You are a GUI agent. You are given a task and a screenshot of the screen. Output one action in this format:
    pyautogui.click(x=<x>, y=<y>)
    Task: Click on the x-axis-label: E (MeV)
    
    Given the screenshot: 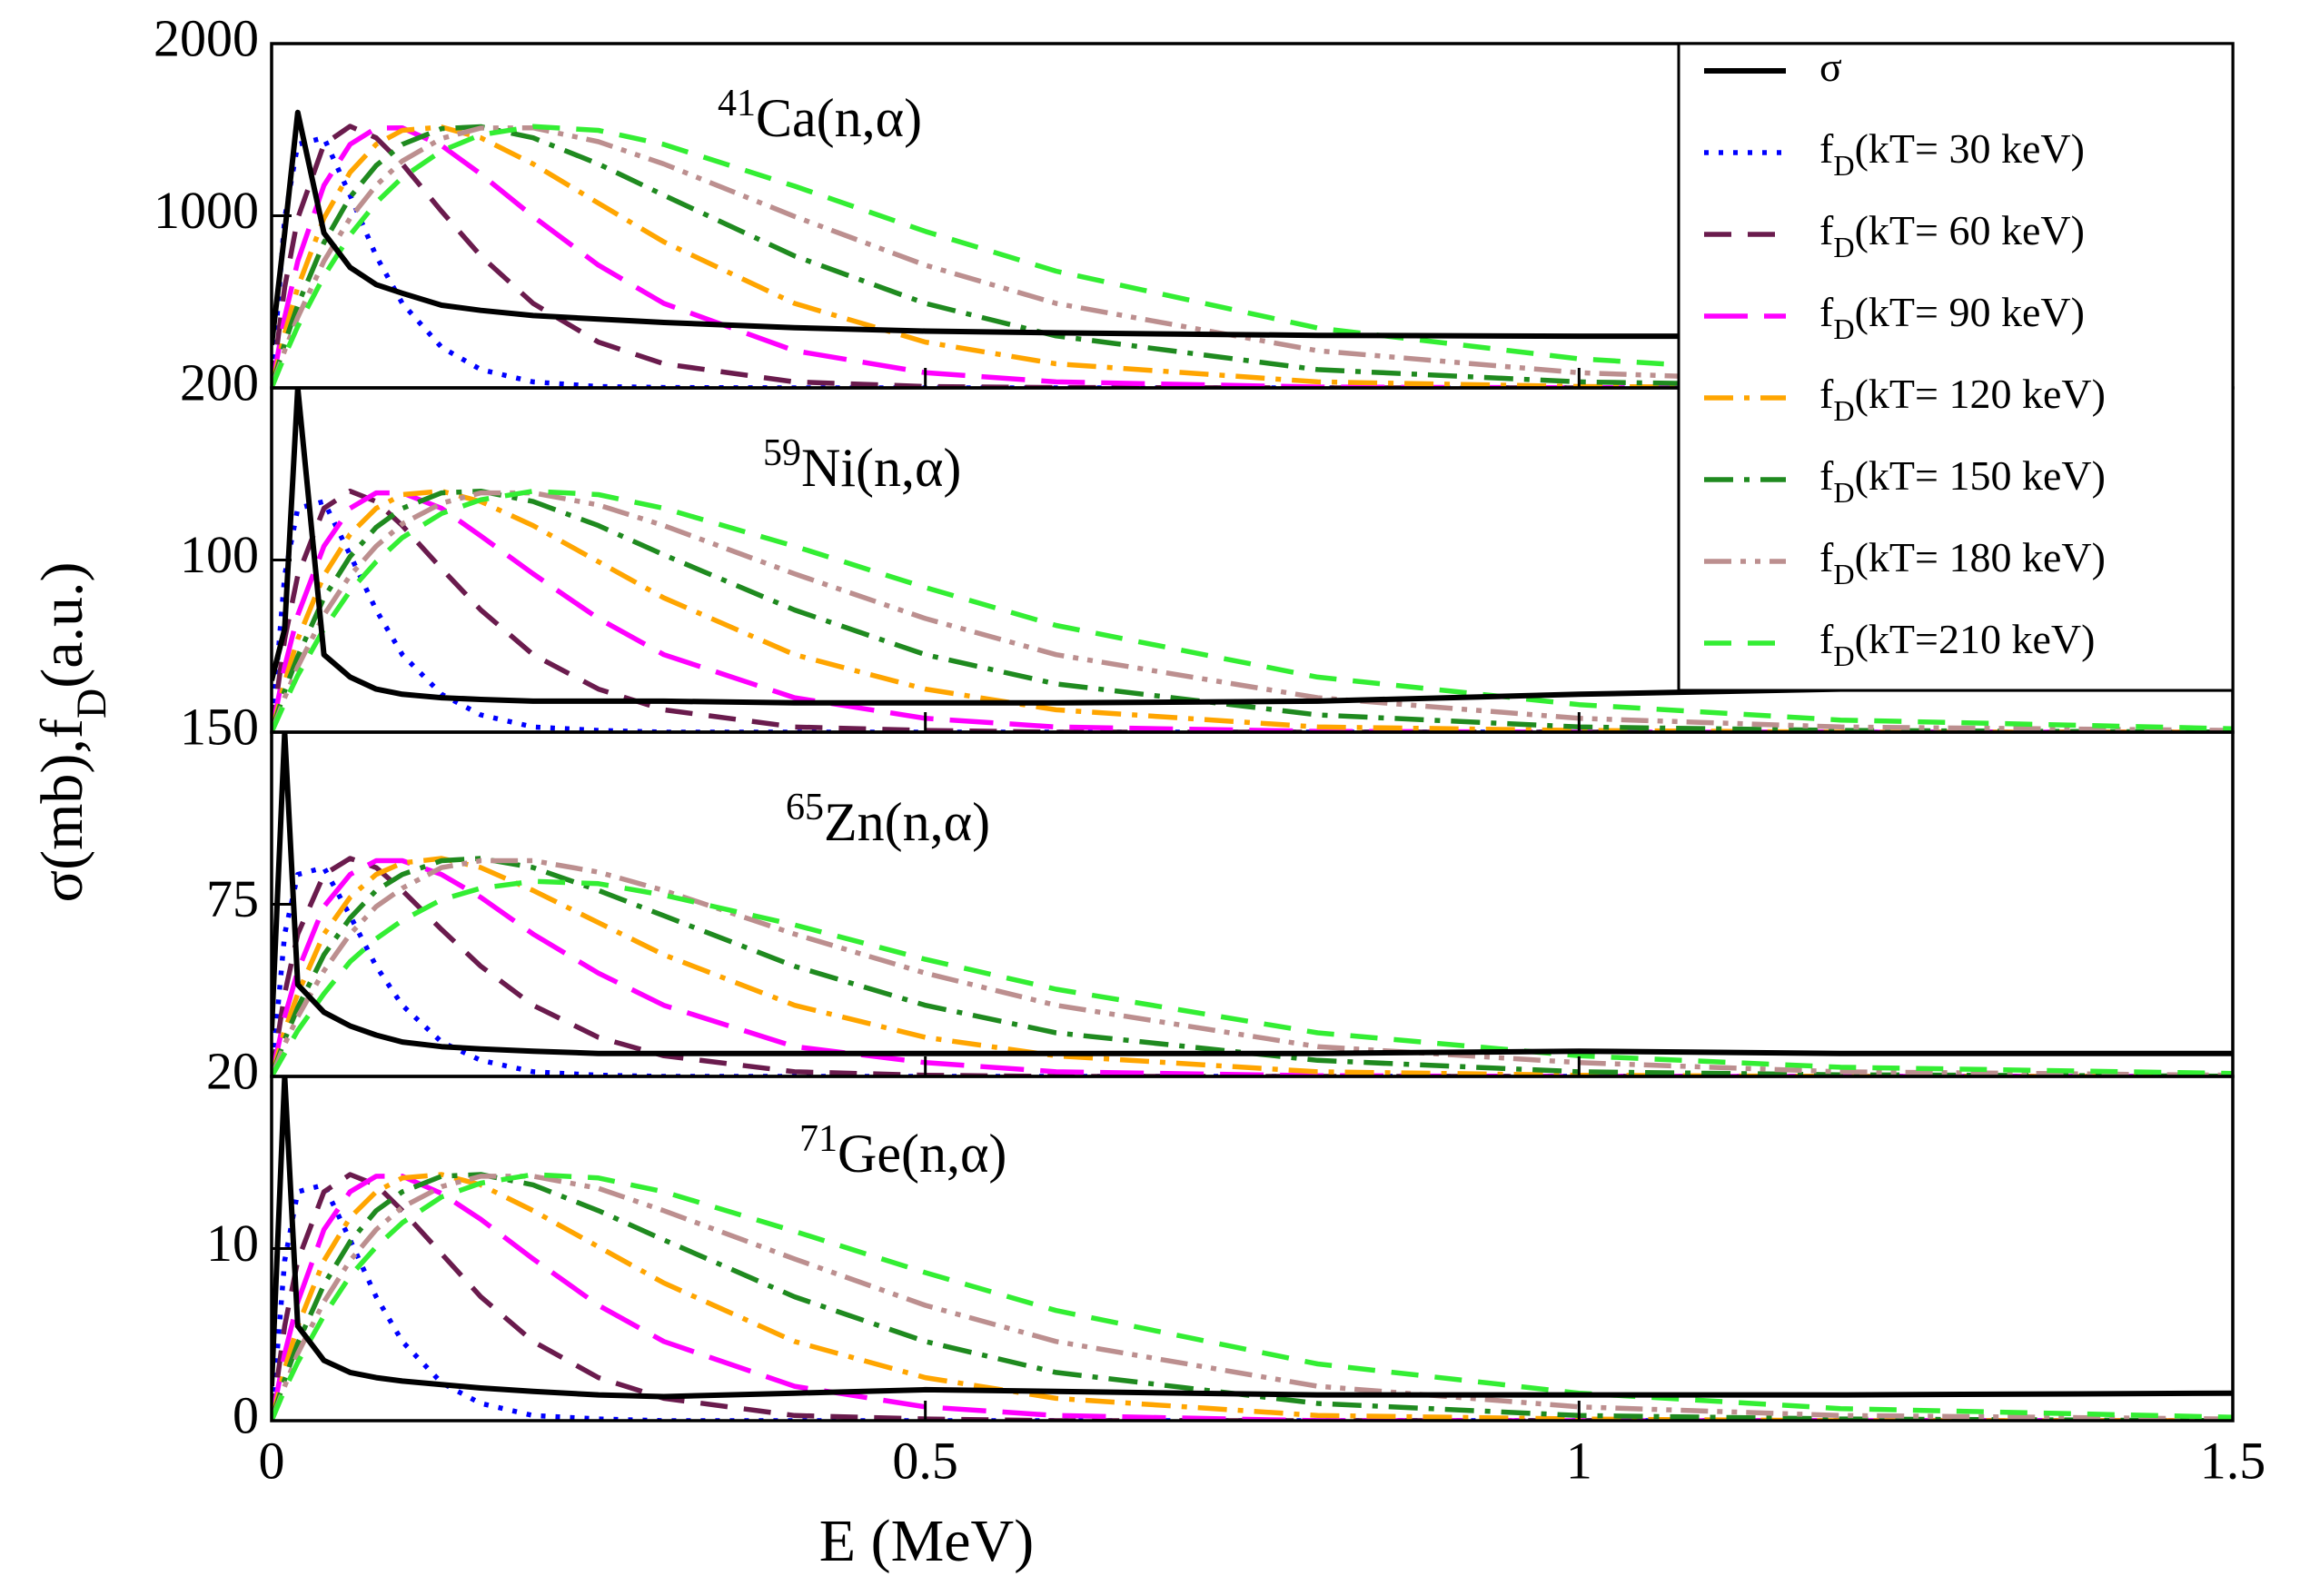 What is the action you would take?
    pyautogui.click(x=926, y=1541)
    